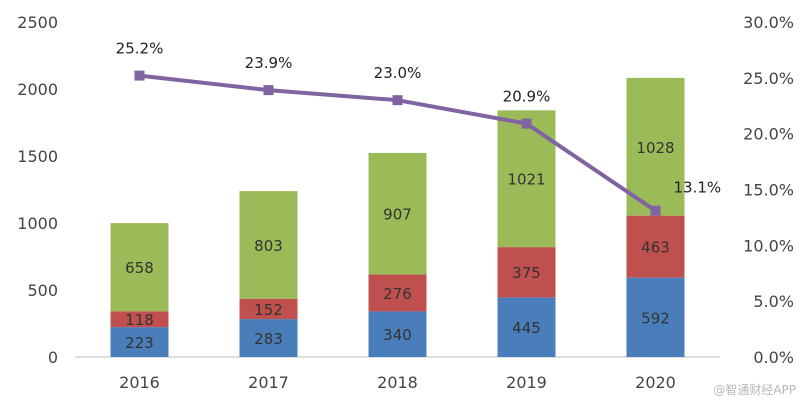 The width and height of the screenshot is (804, 402). Describe the element at coordinates (768, 190) in the screenshot. I see `y-right-tick-label: 15.0%` at that location.